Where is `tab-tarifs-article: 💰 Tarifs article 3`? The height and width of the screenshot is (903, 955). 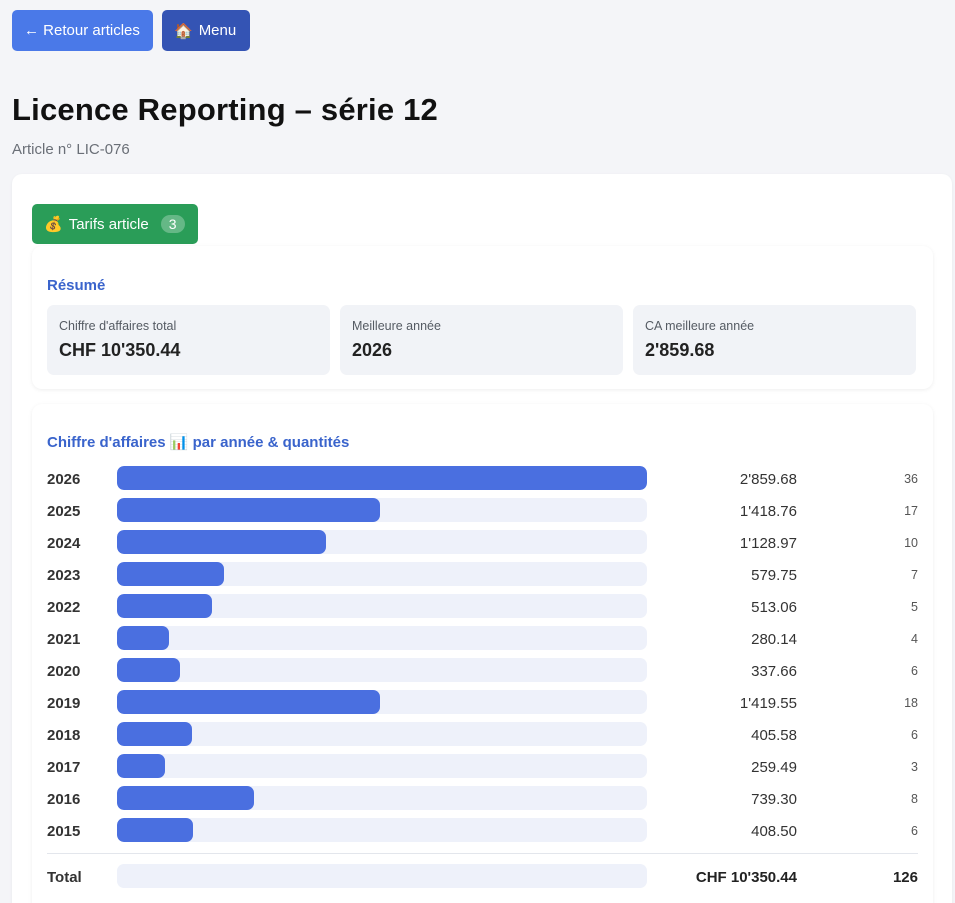 tab-tarifs-article: 💰 Tarifs article 3 is located at coordinates (115, 224).